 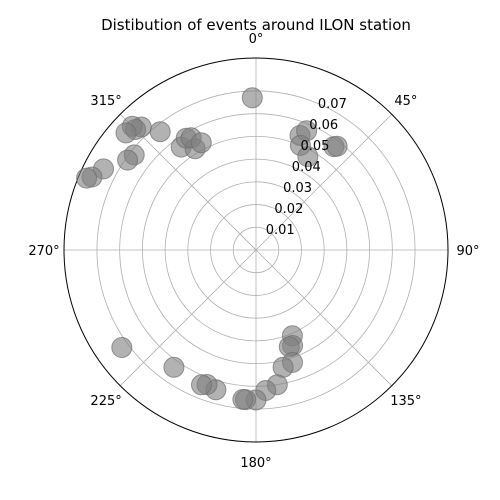 I want to click on theta-tick-label: 90°, so click(x=467, y=251).